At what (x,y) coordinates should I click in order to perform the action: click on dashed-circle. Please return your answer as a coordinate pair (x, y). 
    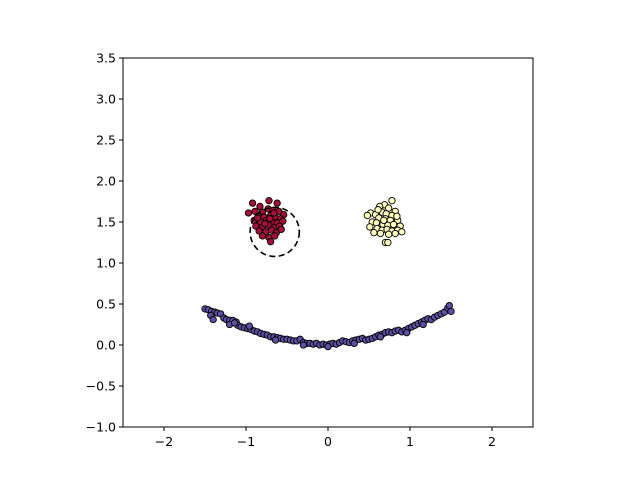
    Looking at the image, I should click on (275, 232).